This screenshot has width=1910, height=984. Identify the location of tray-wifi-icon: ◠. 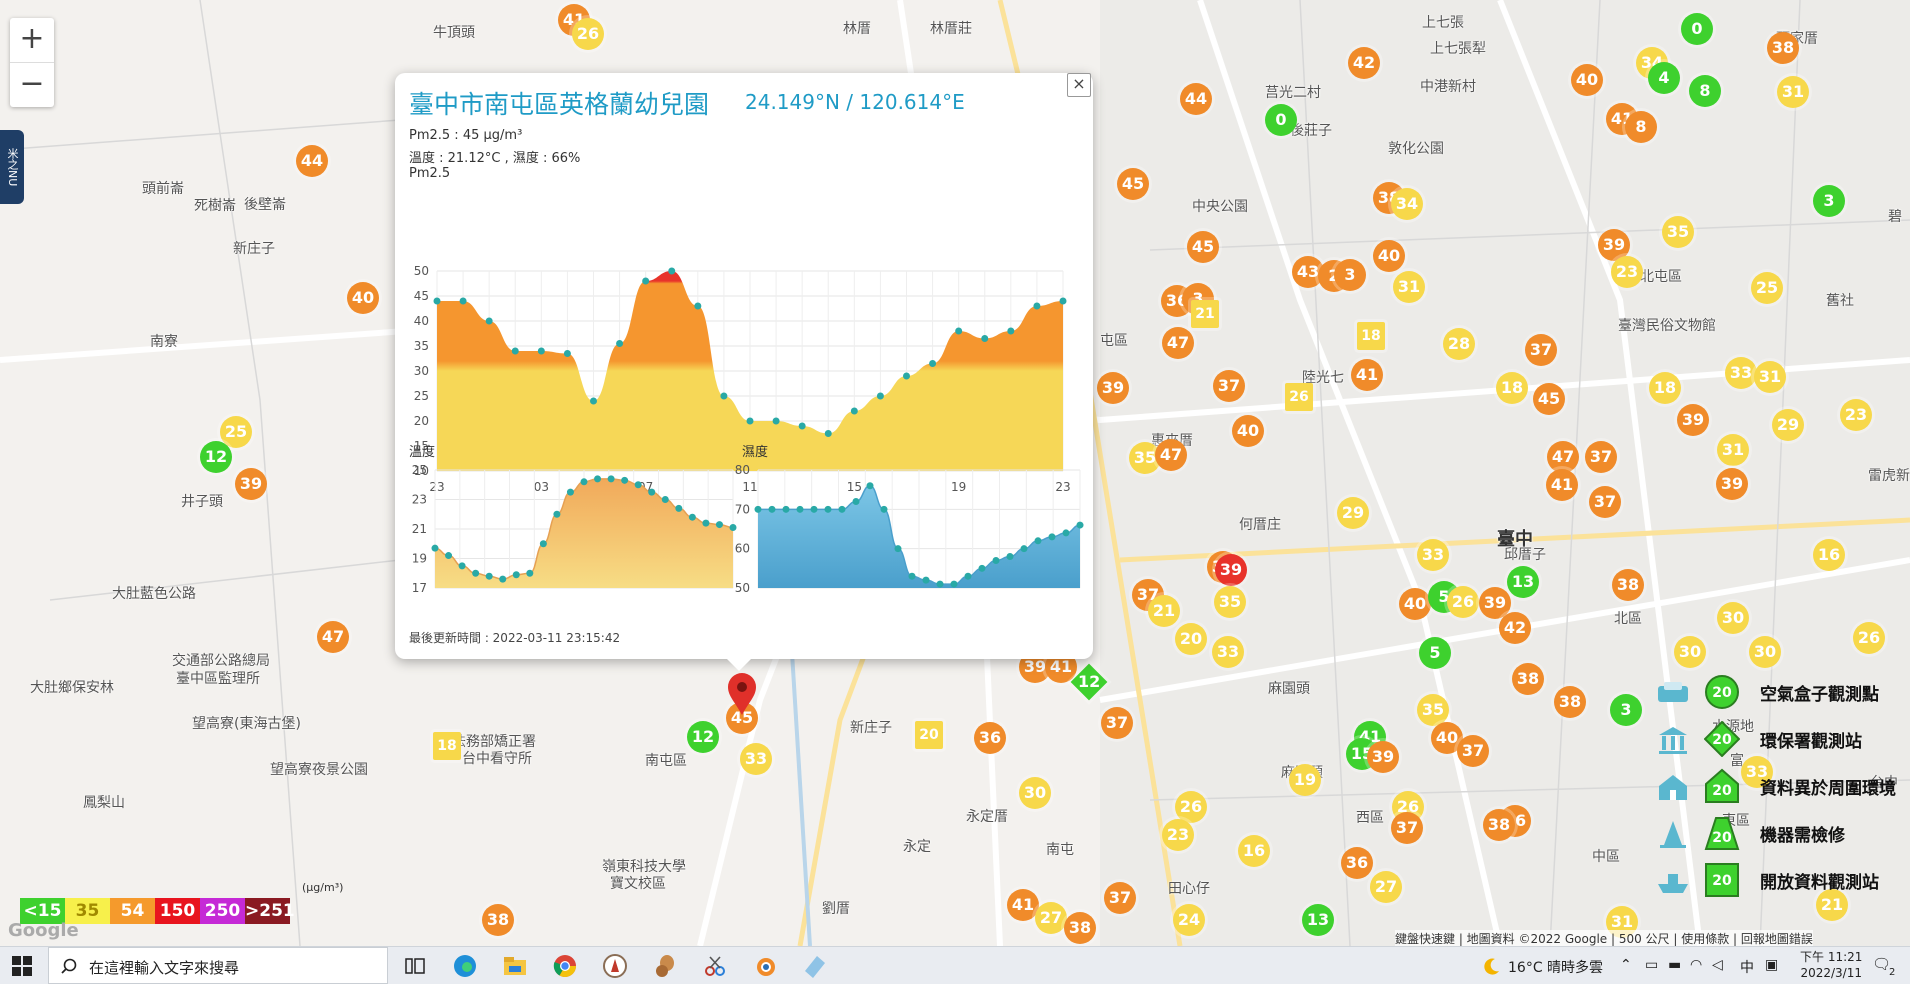
(1696, 965).